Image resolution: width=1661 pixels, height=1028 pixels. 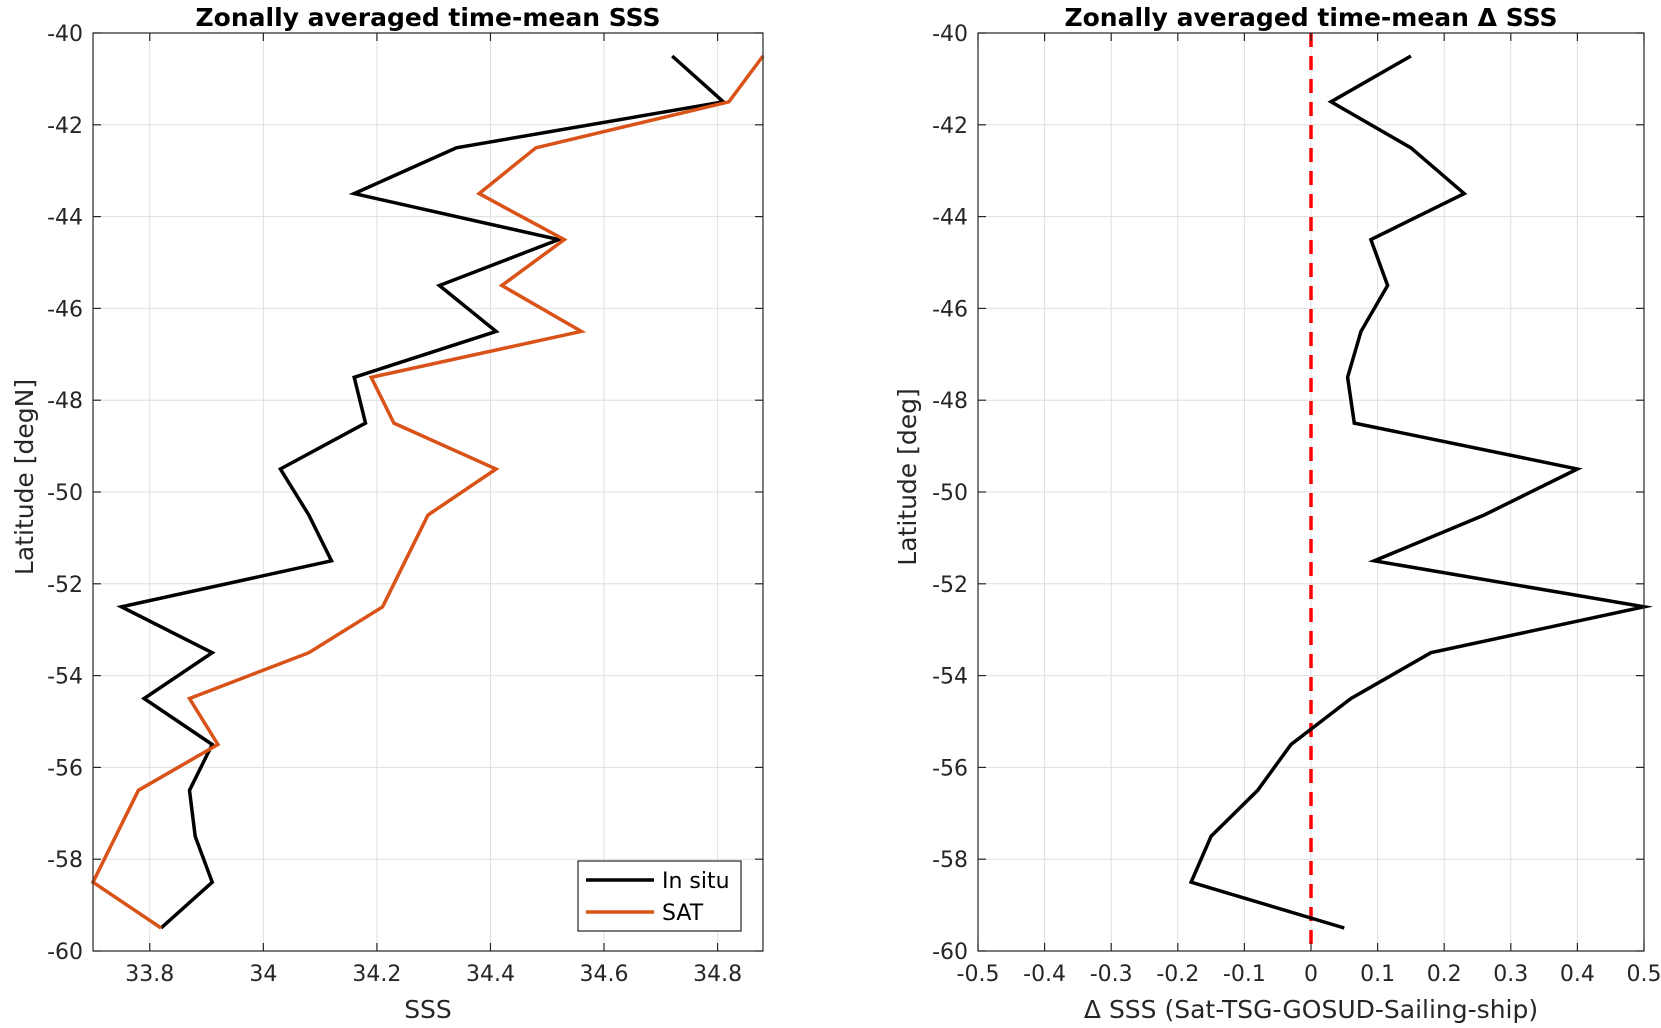 What do you see at coordinates (1377, 974) in the screenshot?
I see `x-tick-label: 0.1` at bounding box center [1377, 974].